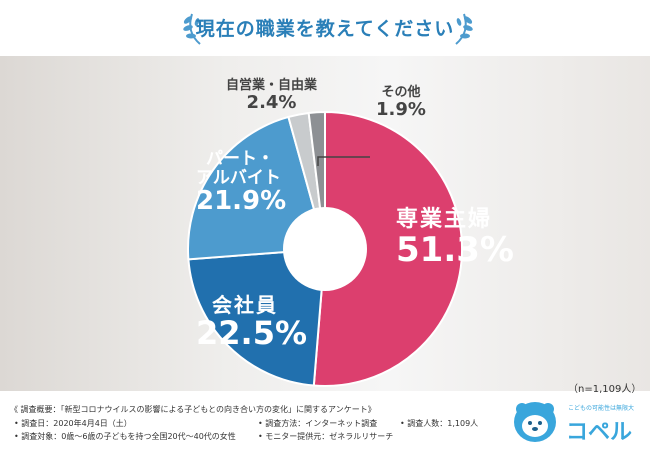  Describe the element at coordinates (271, 103) in the screenshot. I see `label-selfemployed-pct: 2.4%` at that location.